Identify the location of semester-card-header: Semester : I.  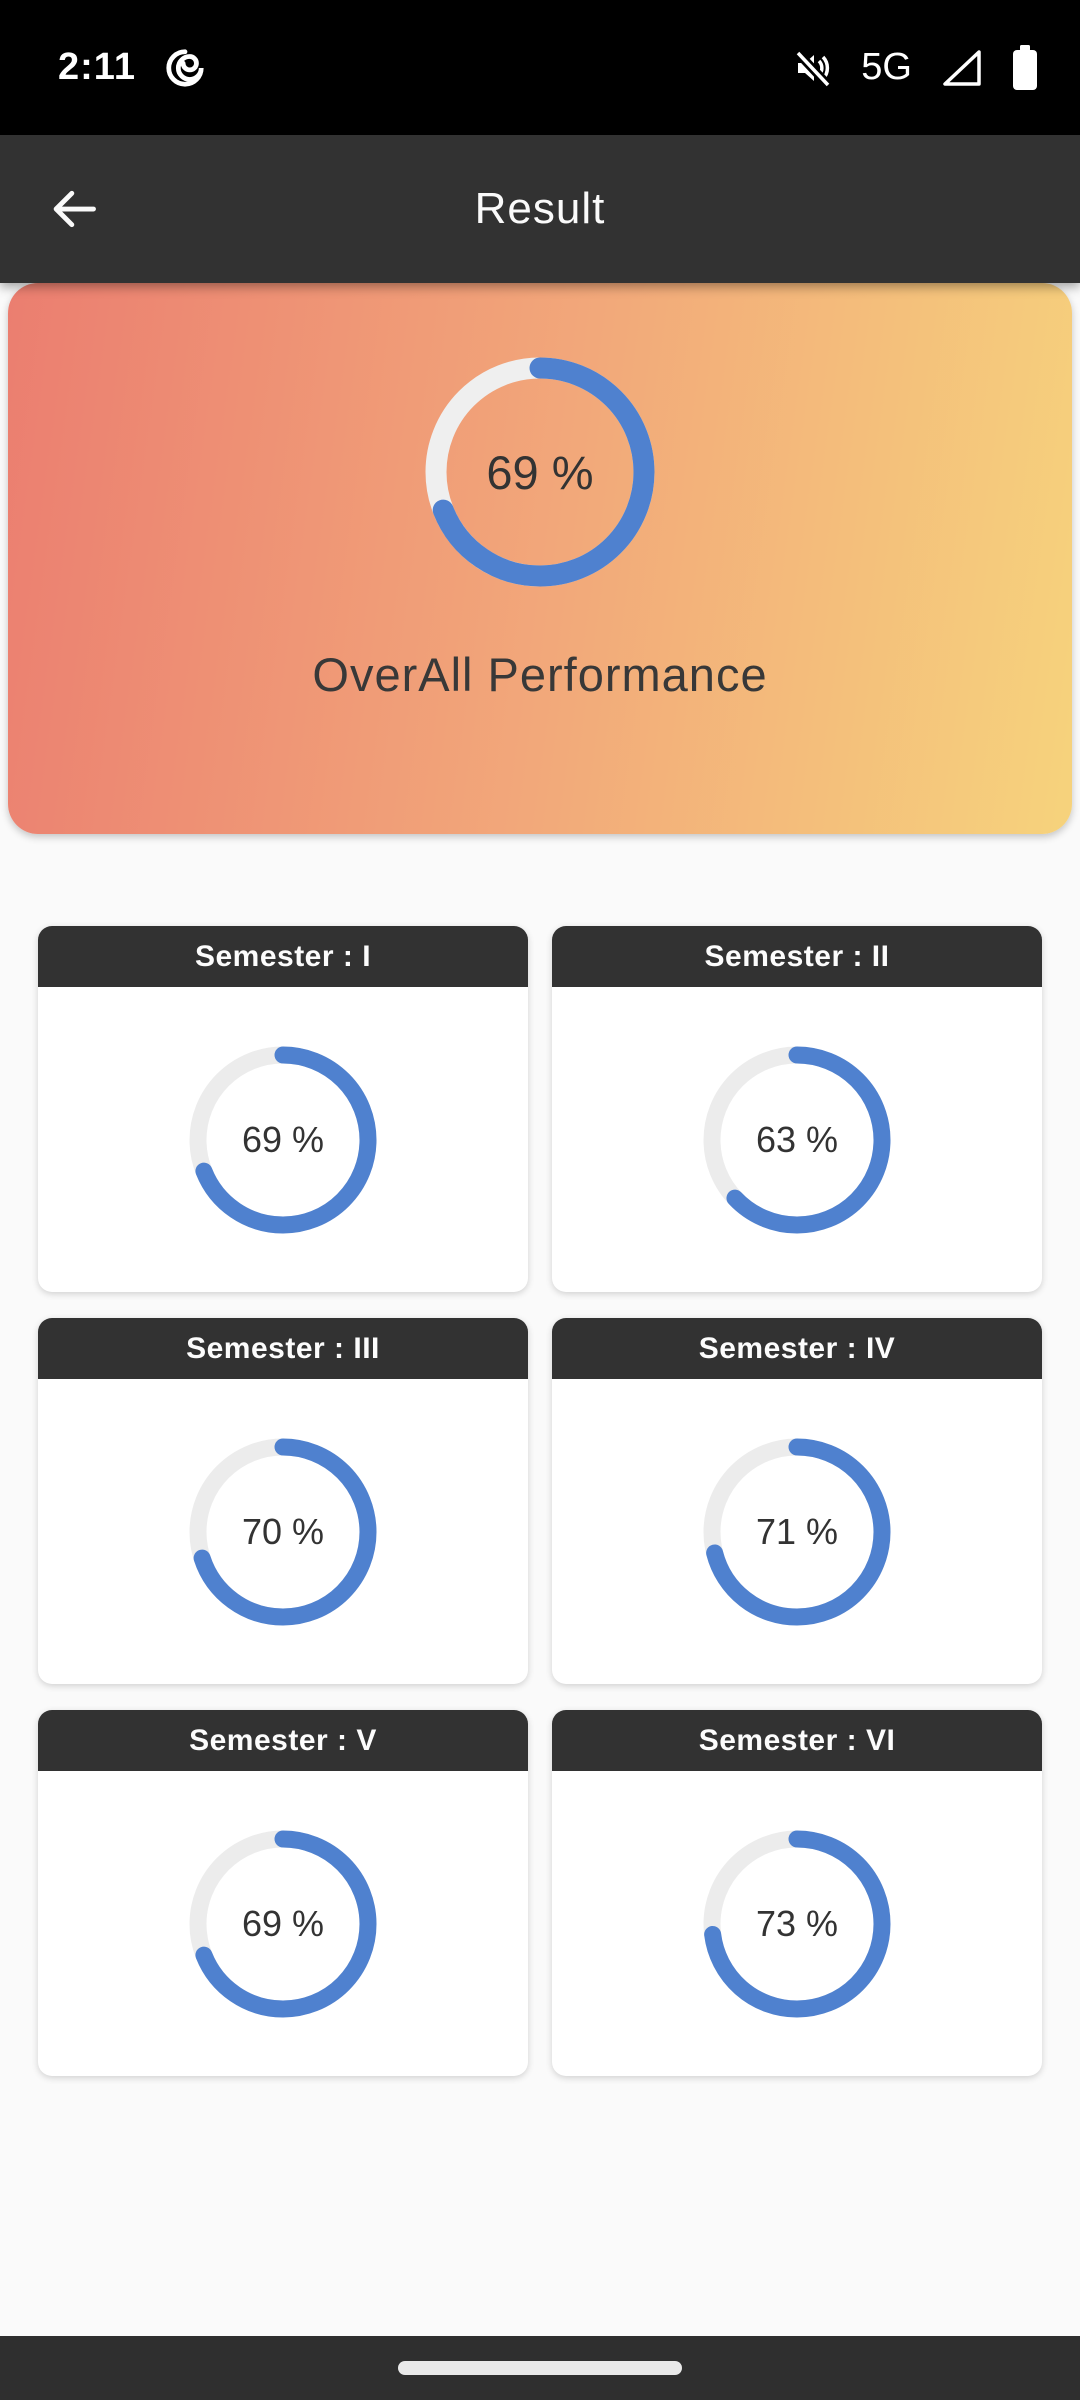
(283, 956).